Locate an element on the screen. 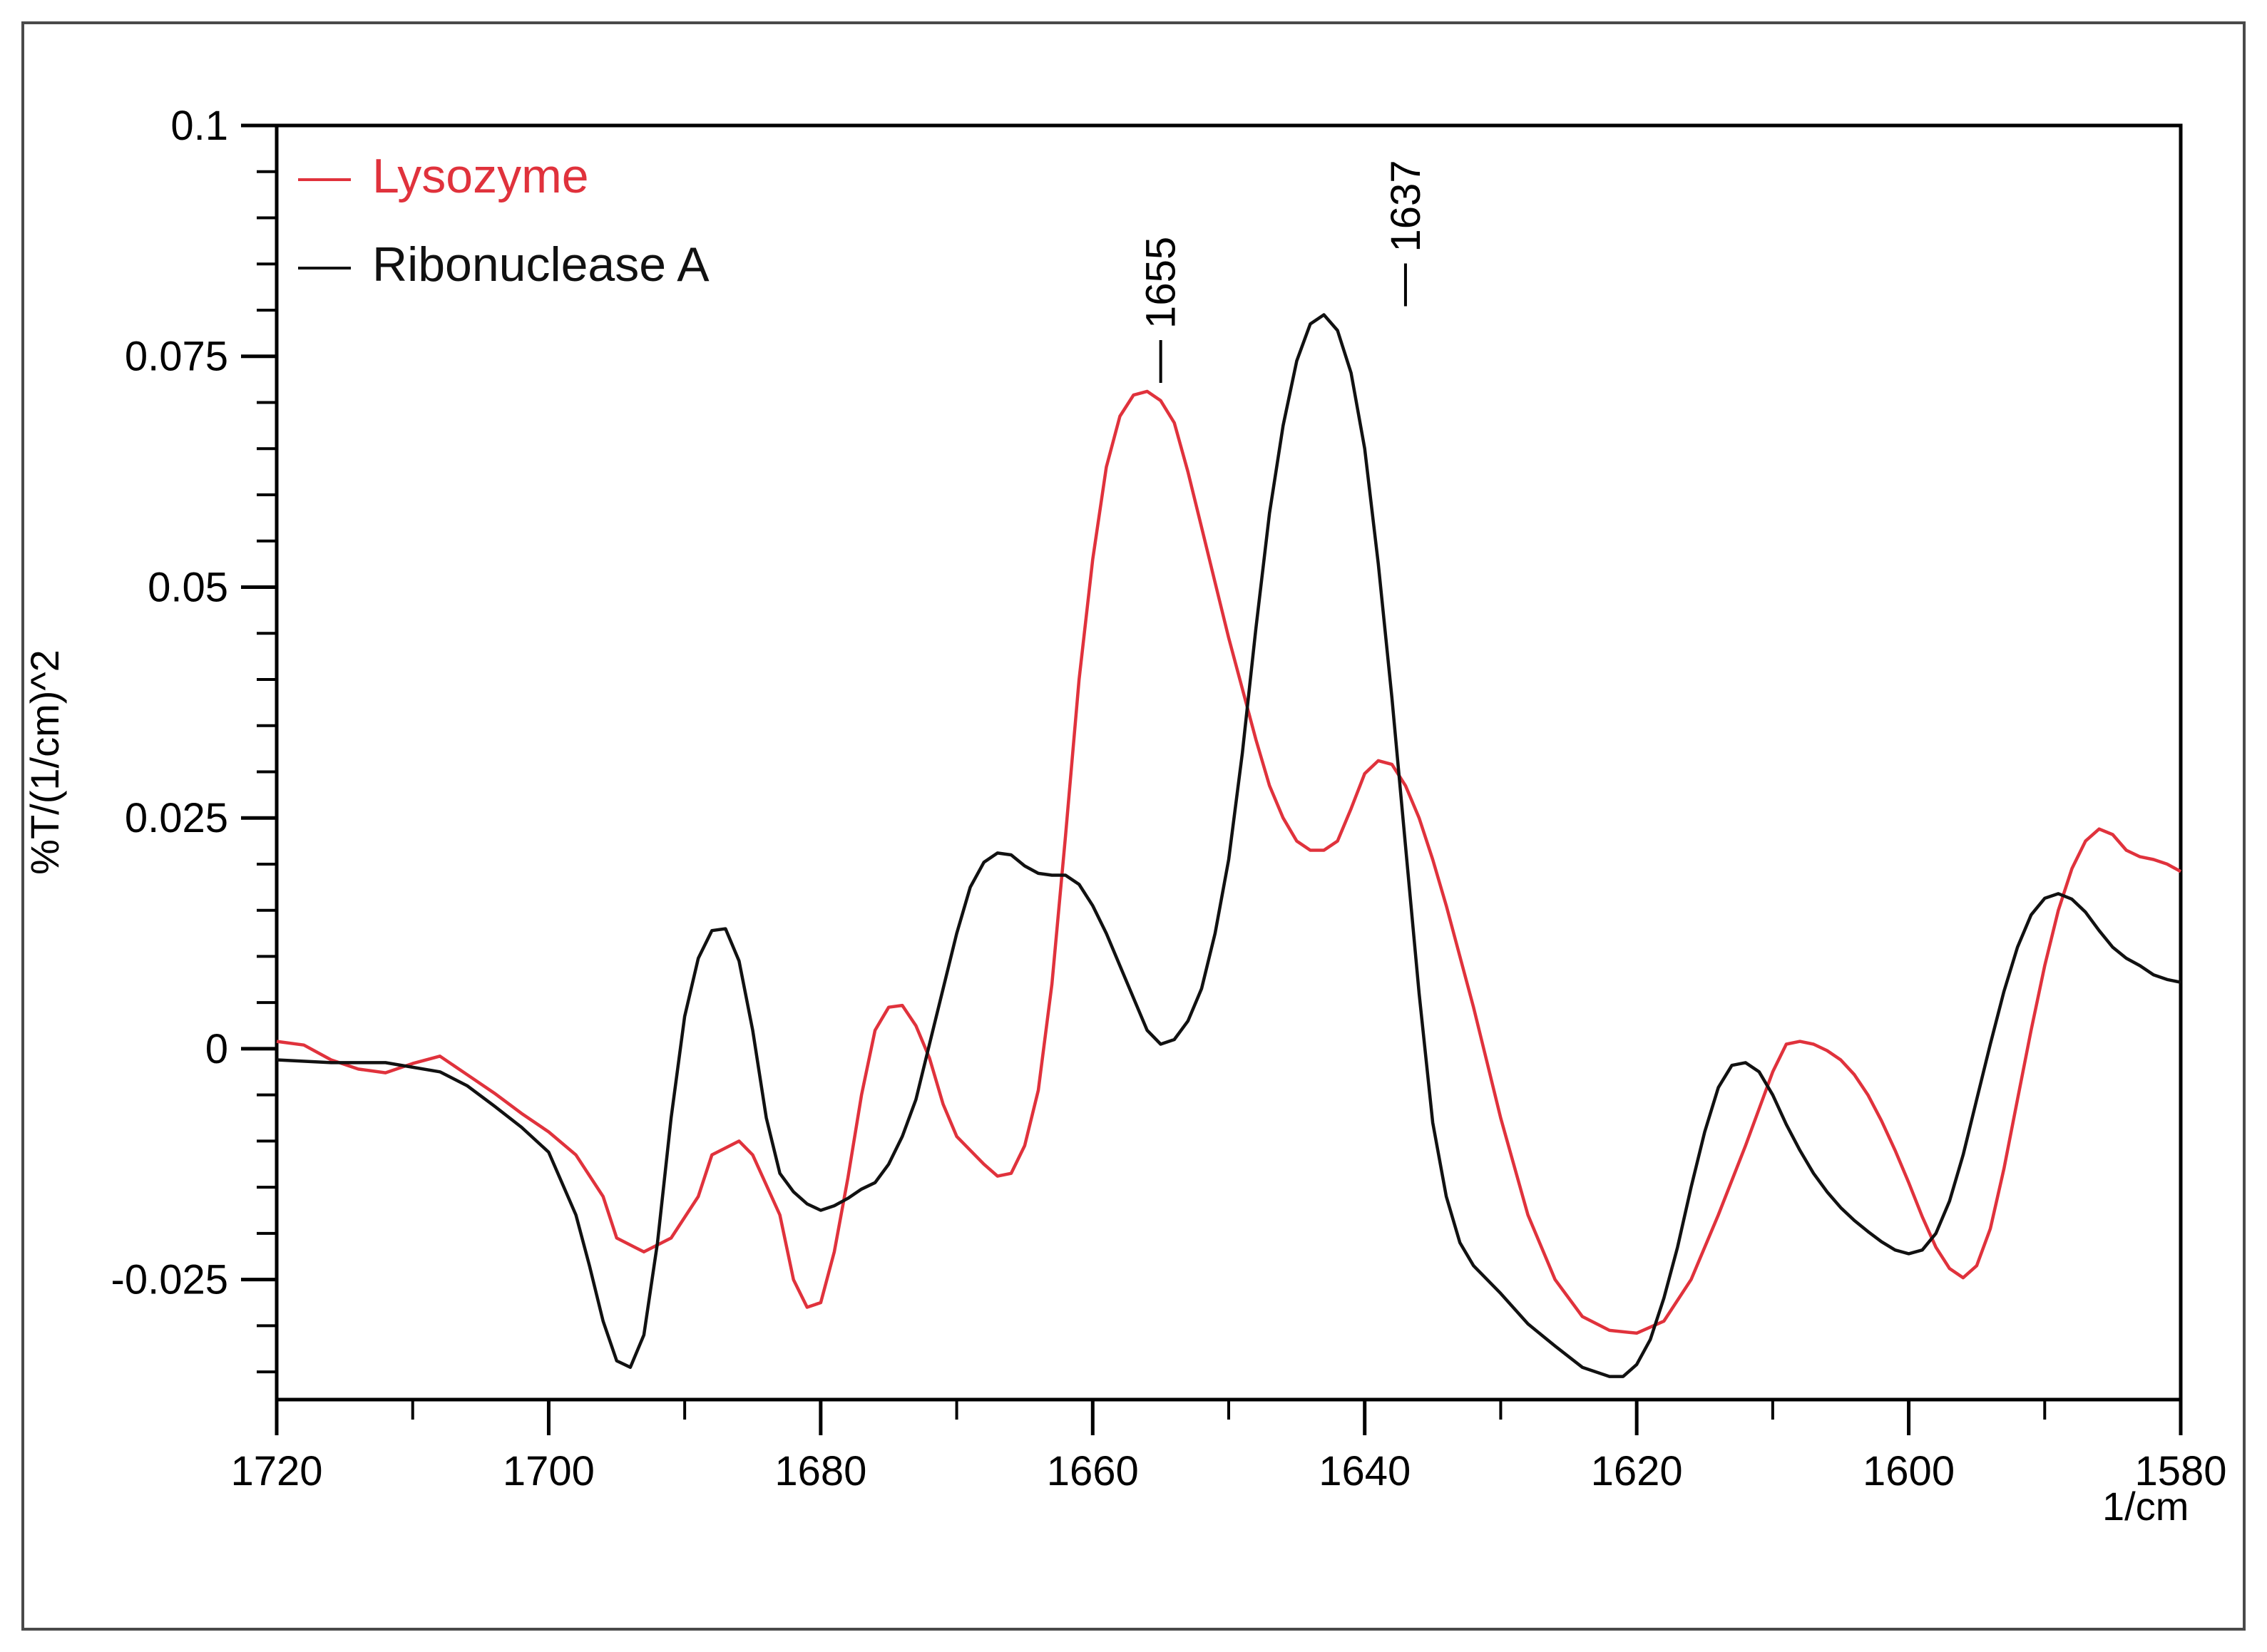 The width and height of the screenshot is (2267, 1652). y-tick-label: 0 is located at coordinates (216, 1049).